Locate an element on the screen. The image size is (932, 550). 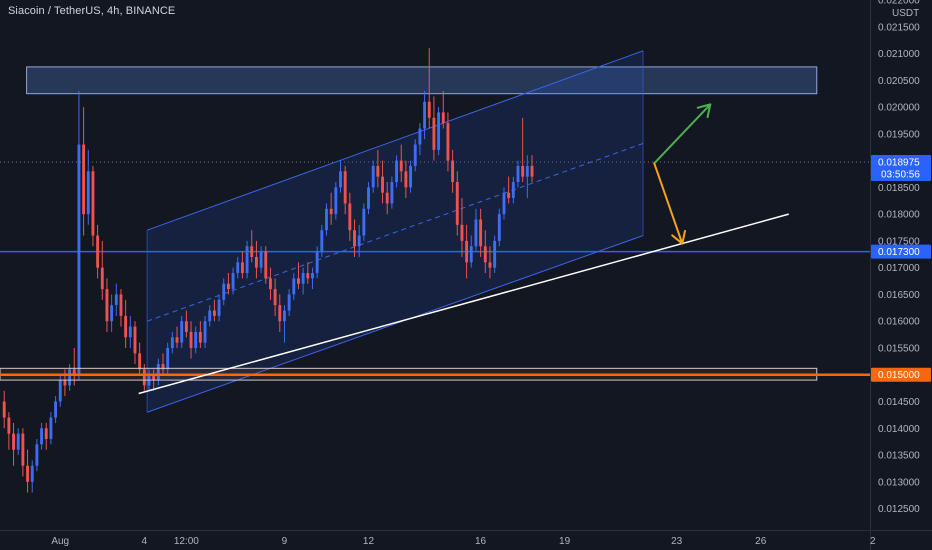
bearish-arrow is located at coordinates (670, 203).